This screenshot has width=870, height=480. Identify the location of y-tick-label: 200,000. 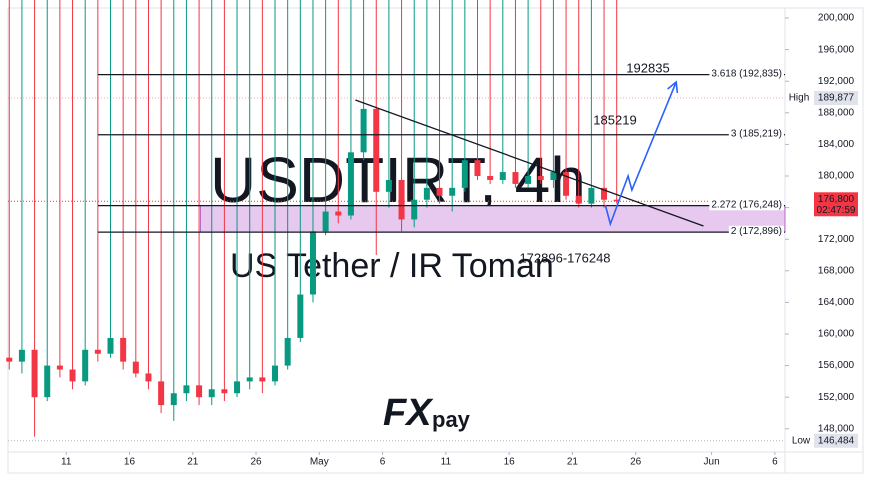
(836, 18).